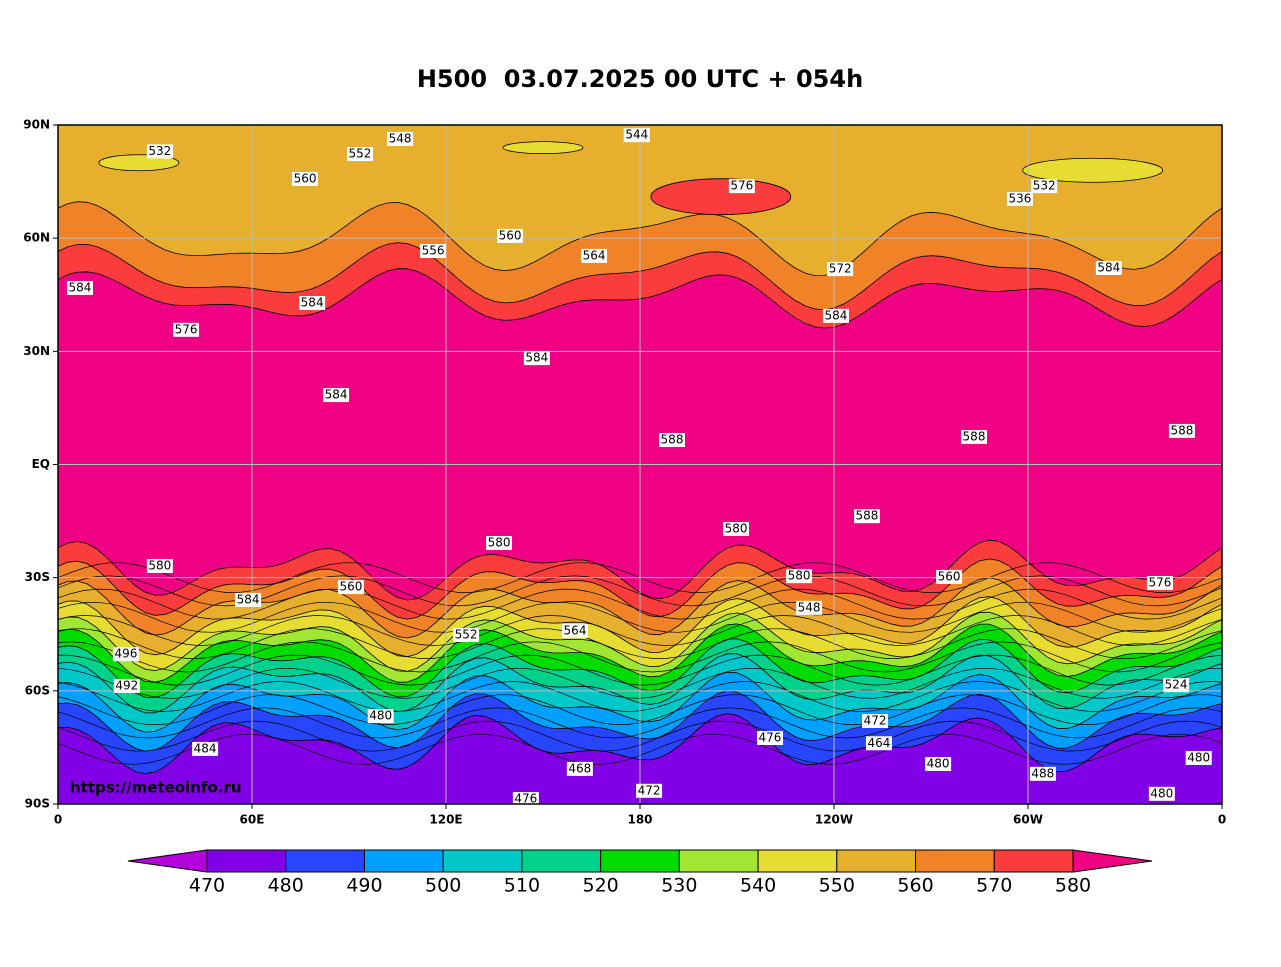 The width and height of the screenshot is (1281, 967). I want to click on contour-label: 532, so click(159, 151).